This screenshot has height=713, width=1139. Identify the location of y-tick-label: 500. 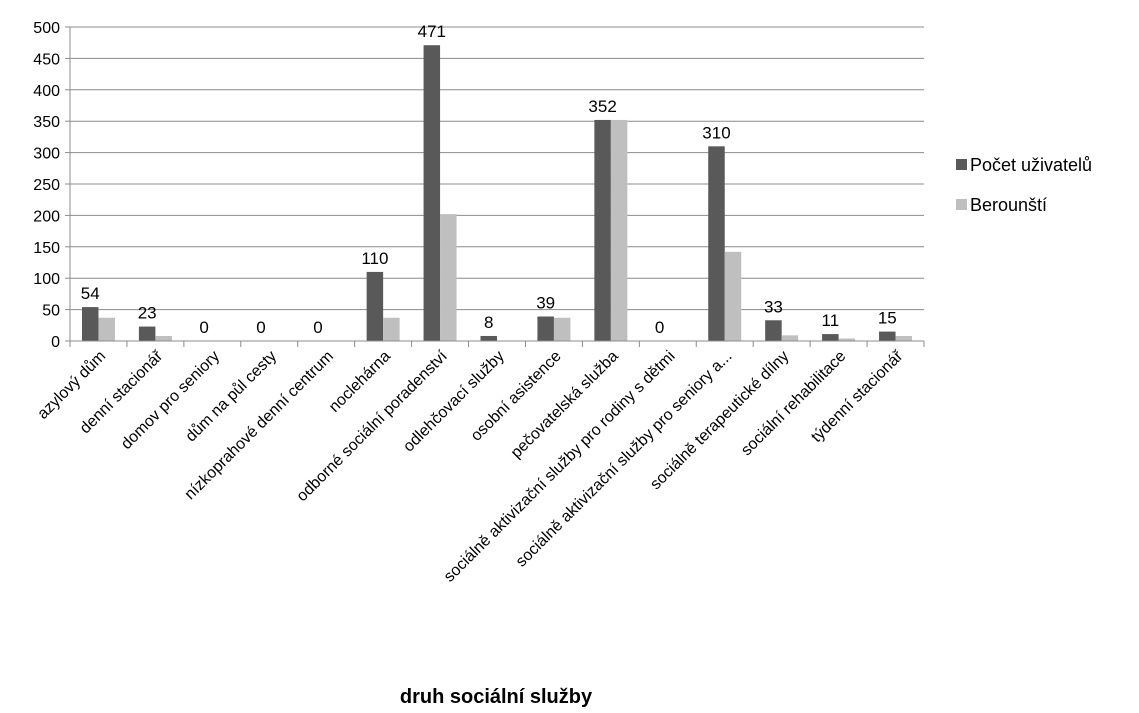
(46, 28).